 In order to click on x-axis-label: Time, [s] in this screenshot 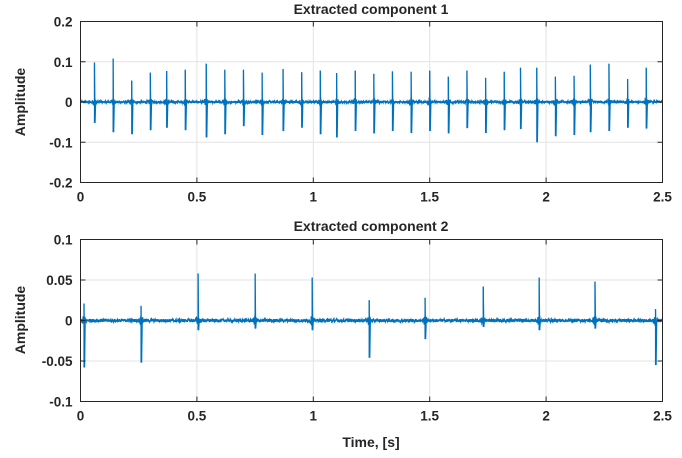, I will do `click(370, 442)`.